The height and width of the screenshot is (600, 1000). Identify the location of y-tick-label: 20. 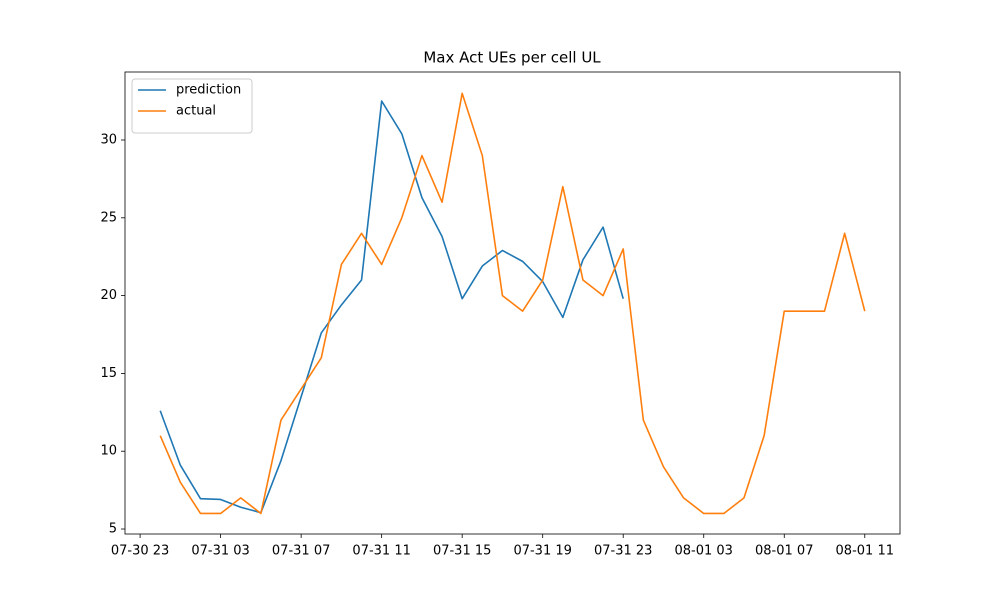
(108, 295).